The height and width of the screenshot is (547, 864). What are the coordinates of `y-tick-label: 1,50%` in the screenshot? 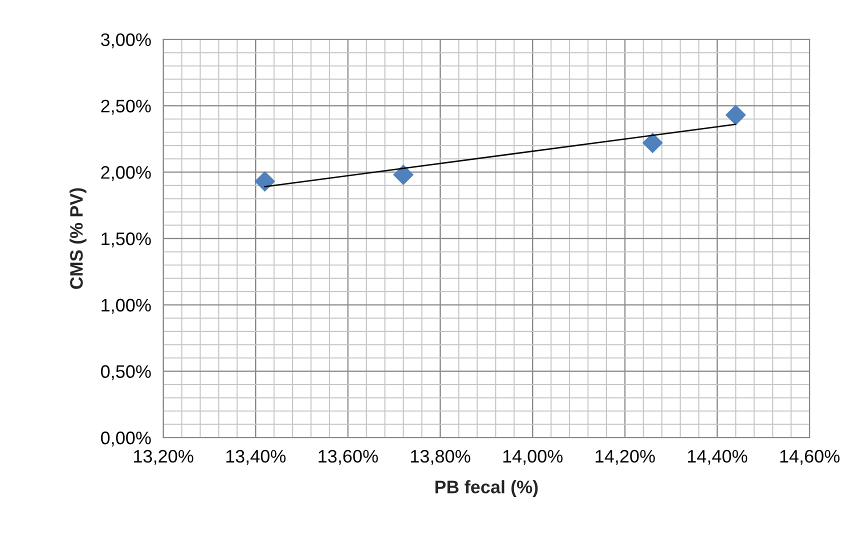 It's located at (126, 240).